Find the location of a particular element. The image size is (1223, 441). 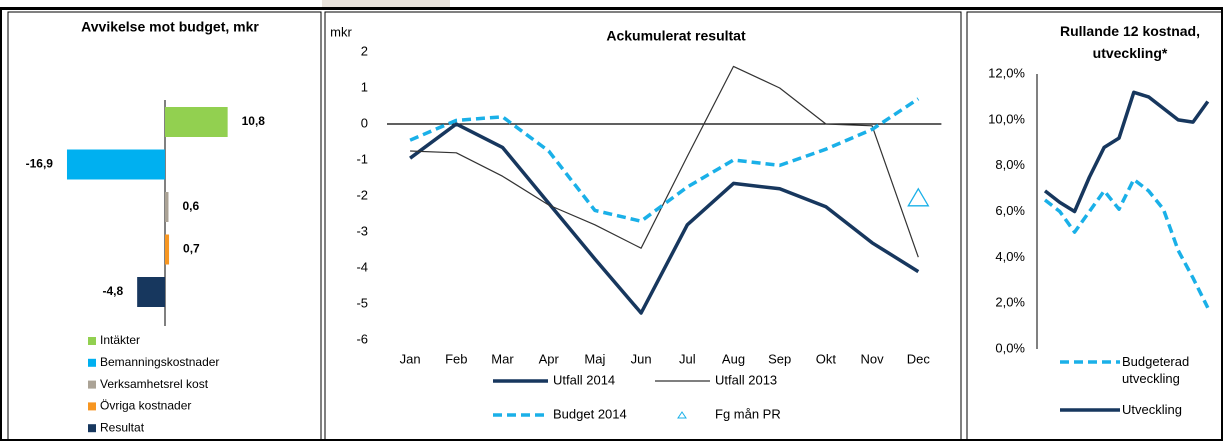

data-label: -4,8 is located at coordinates (112, 291).